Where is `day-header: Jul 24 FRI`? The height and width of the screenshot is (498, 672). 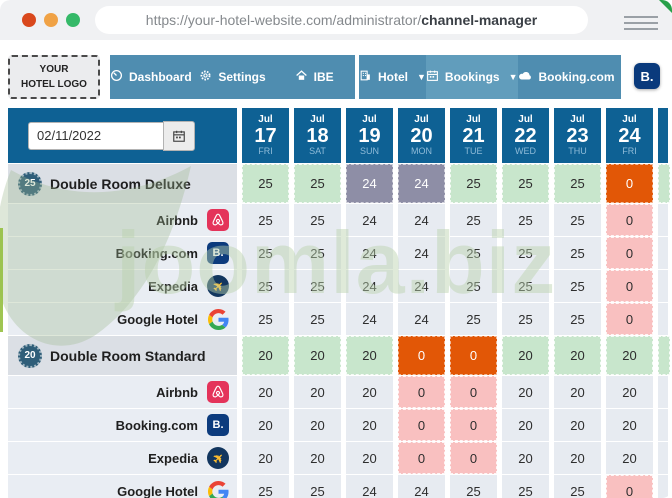 day-header: Jul 24 FRI is located at coordinates (629, 135).